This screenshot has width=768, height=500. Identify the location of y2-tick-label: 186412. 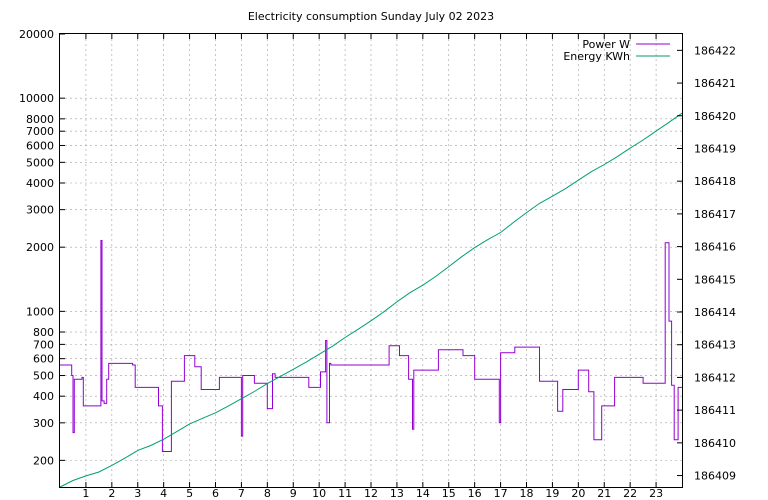
(715, 377).